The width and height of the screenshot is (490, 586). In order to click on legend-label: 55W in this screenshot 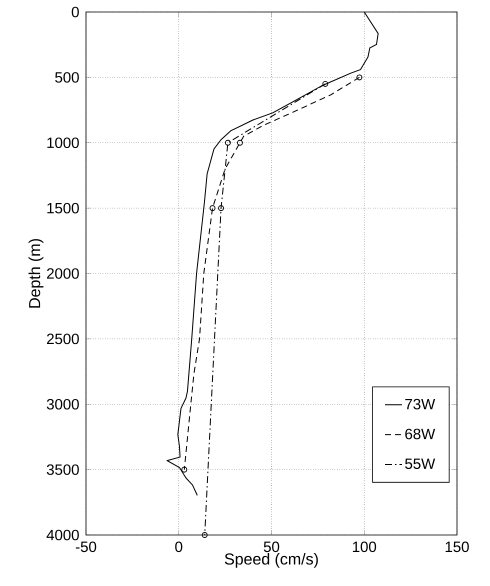, I will do `click(420, 463)`.